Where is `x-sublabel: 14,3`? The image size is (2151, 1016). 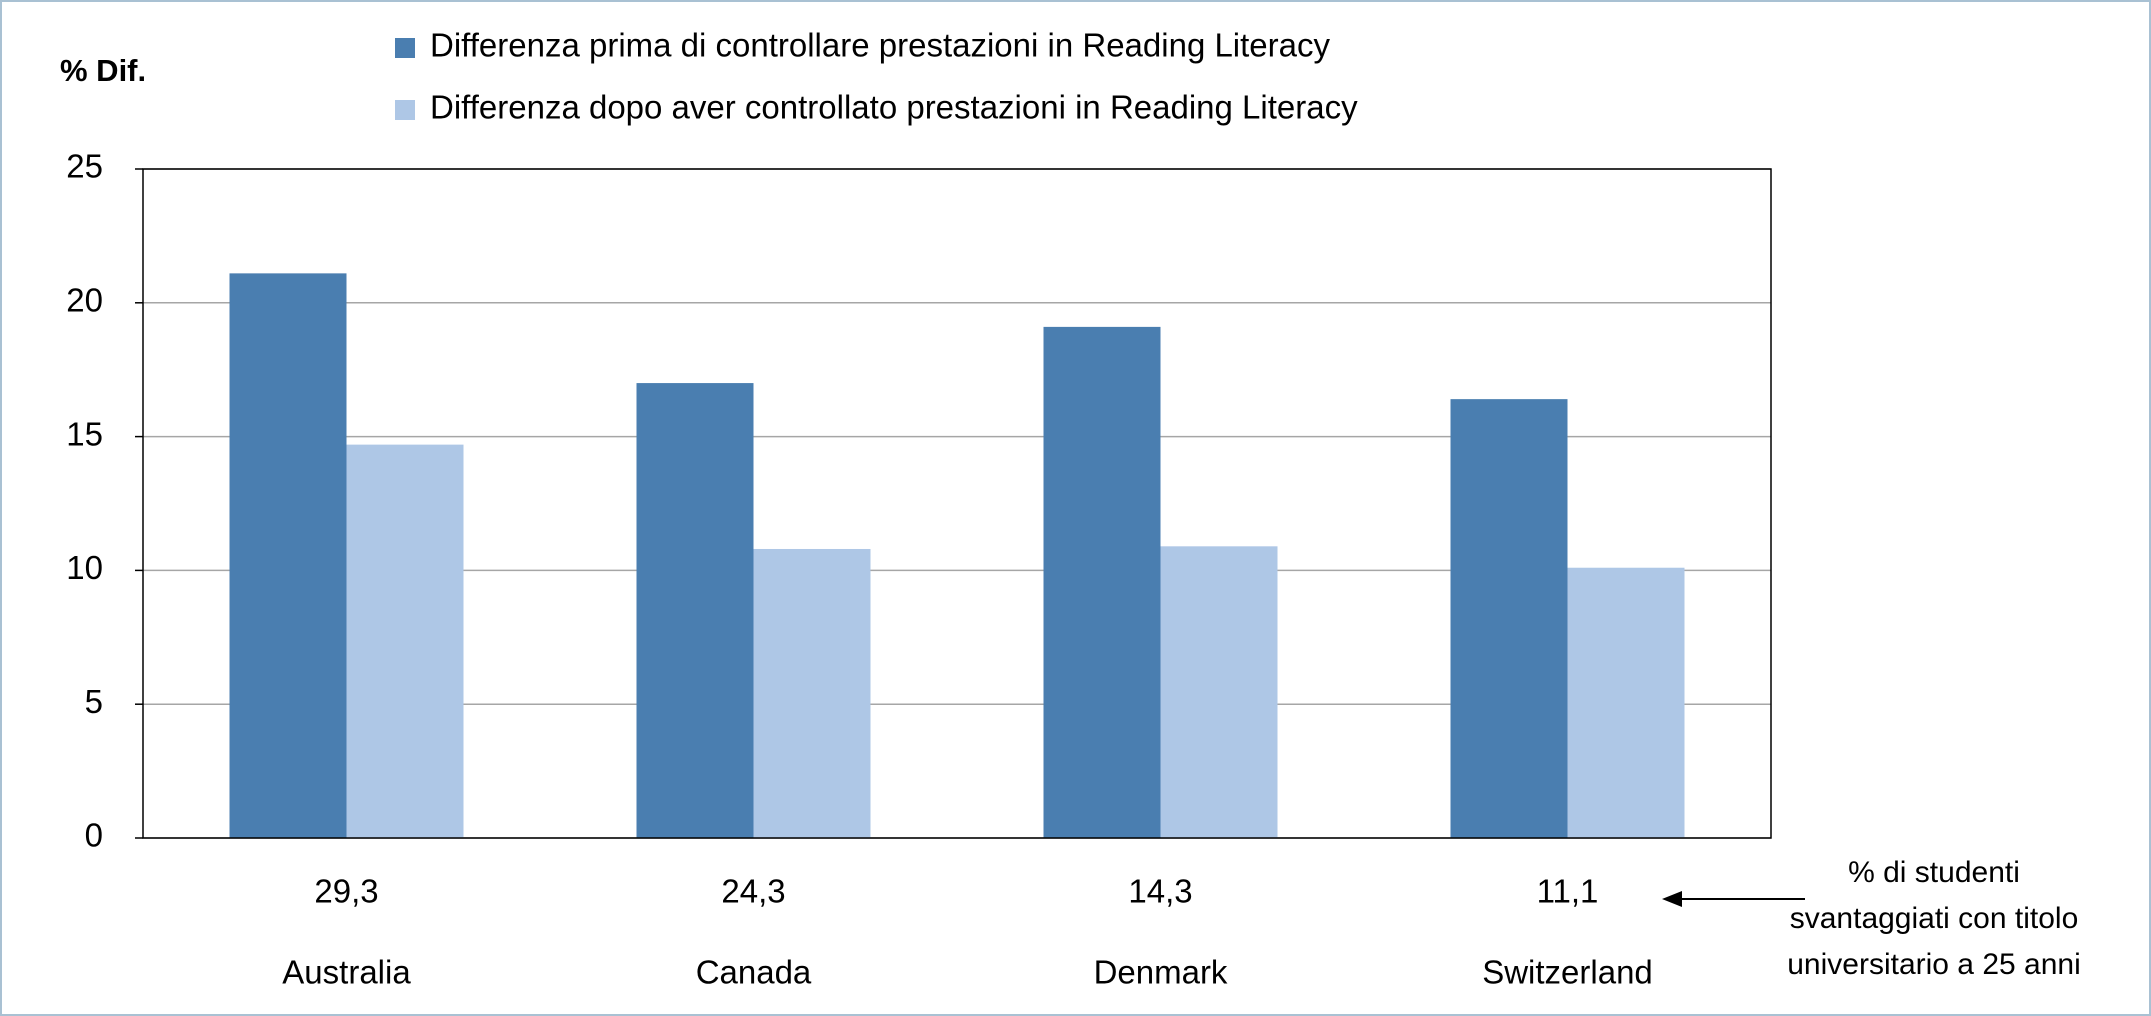
x-sublabel: 14,3 is located at coordinates (1160, 891).